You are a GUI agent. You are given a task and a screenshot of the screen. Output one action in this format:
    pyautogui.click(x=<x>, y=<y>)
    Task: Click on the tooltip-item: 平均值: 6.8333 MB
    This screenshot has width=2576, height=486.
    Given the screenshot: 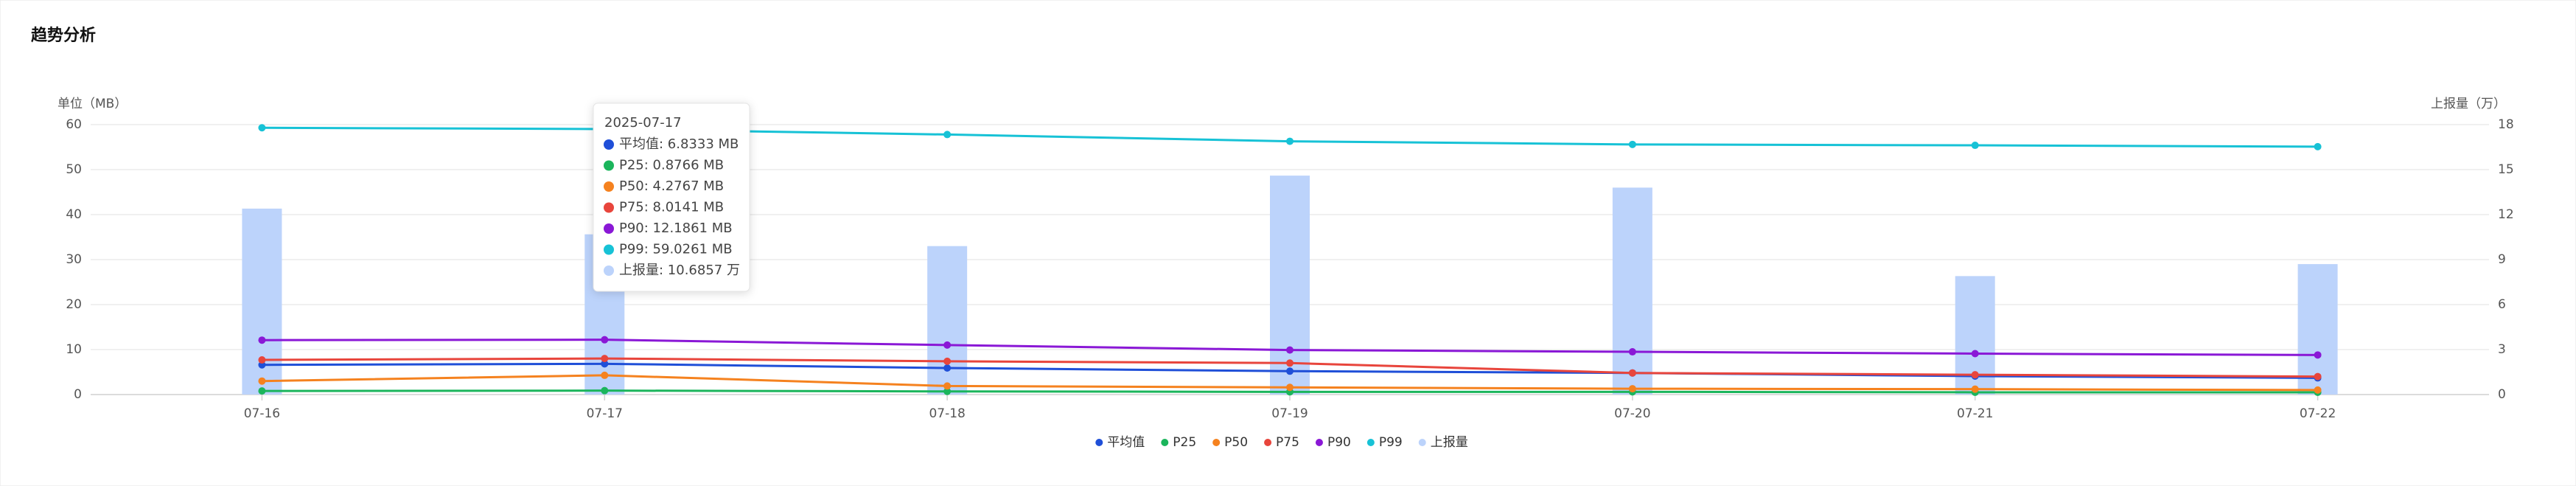 What is the action you would take?
    pyautogui.click(x=679, y=144)
    